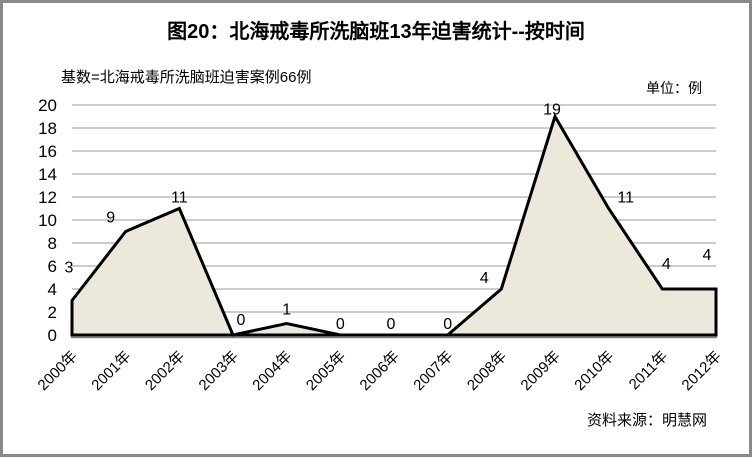  Describe the element at coordinates (47, 174) in the screenshot. I see `y-tick-label: 14` at that location.